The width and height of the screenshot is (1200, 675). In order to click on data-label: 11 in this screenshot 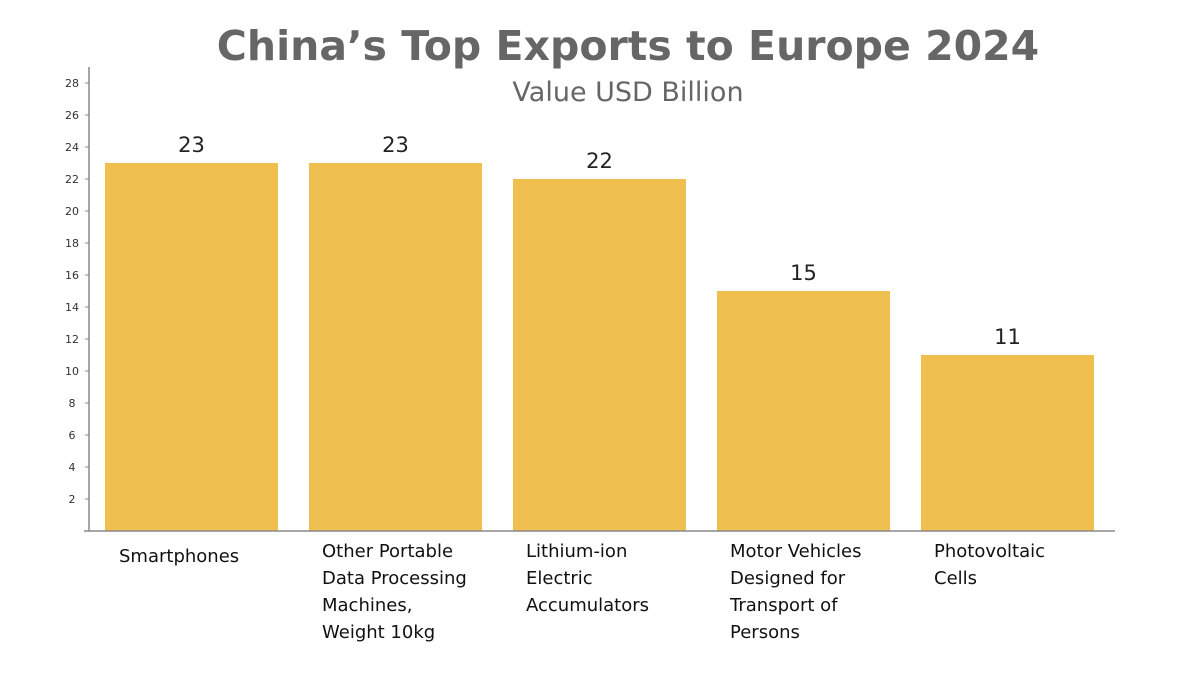, I will do `click(1007, 337)`.